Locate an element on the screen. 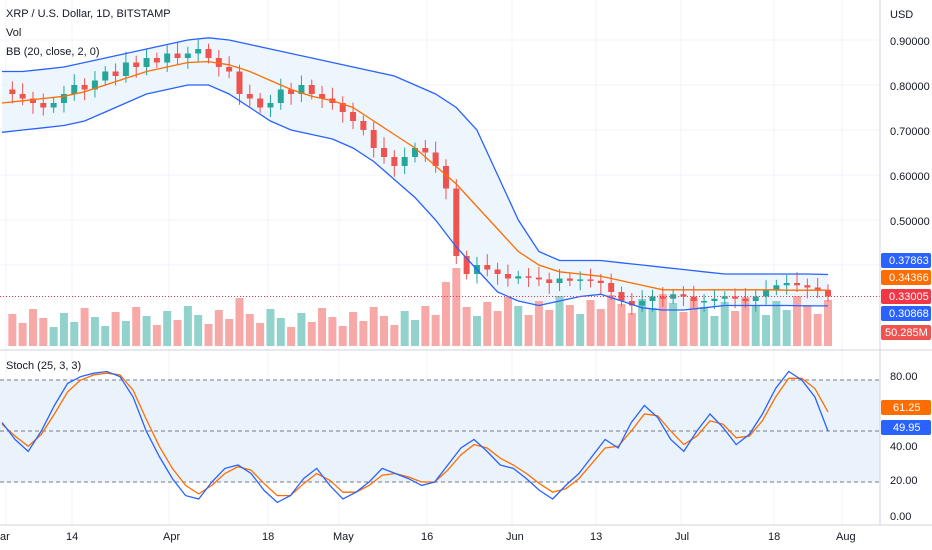 The width and height of the screenshot is (932, 550). currency-label: USD is located at coordinates (901, 15).